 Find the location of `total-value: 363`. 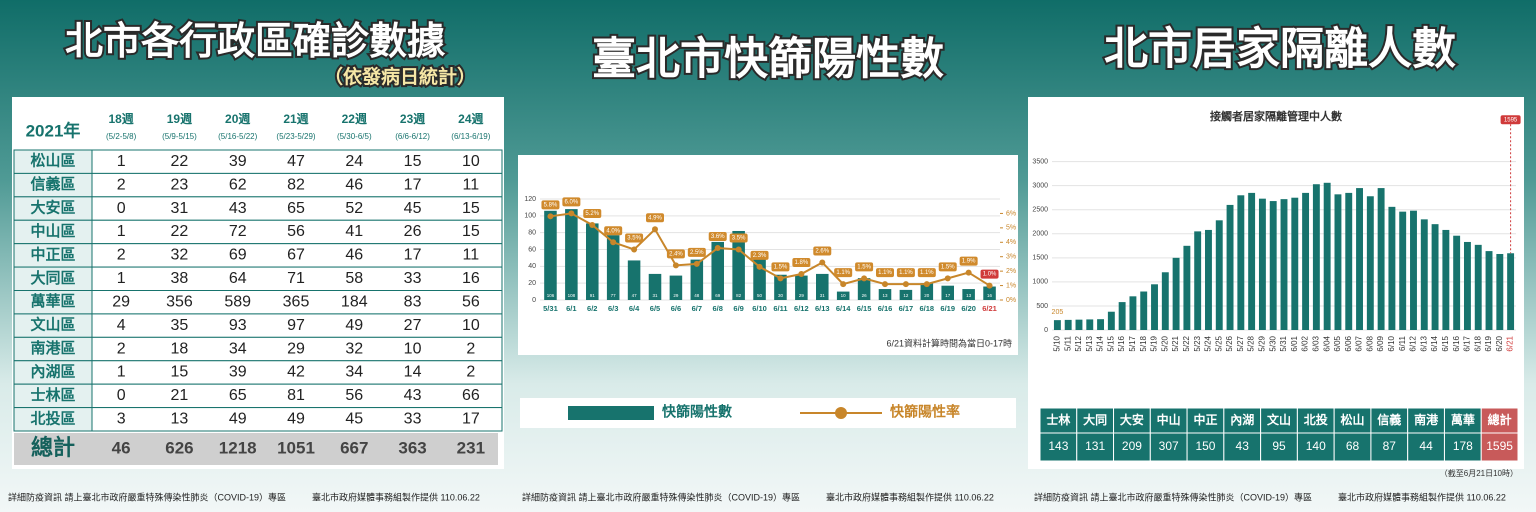

total-value: 363 is located at coordinates (412, 447).